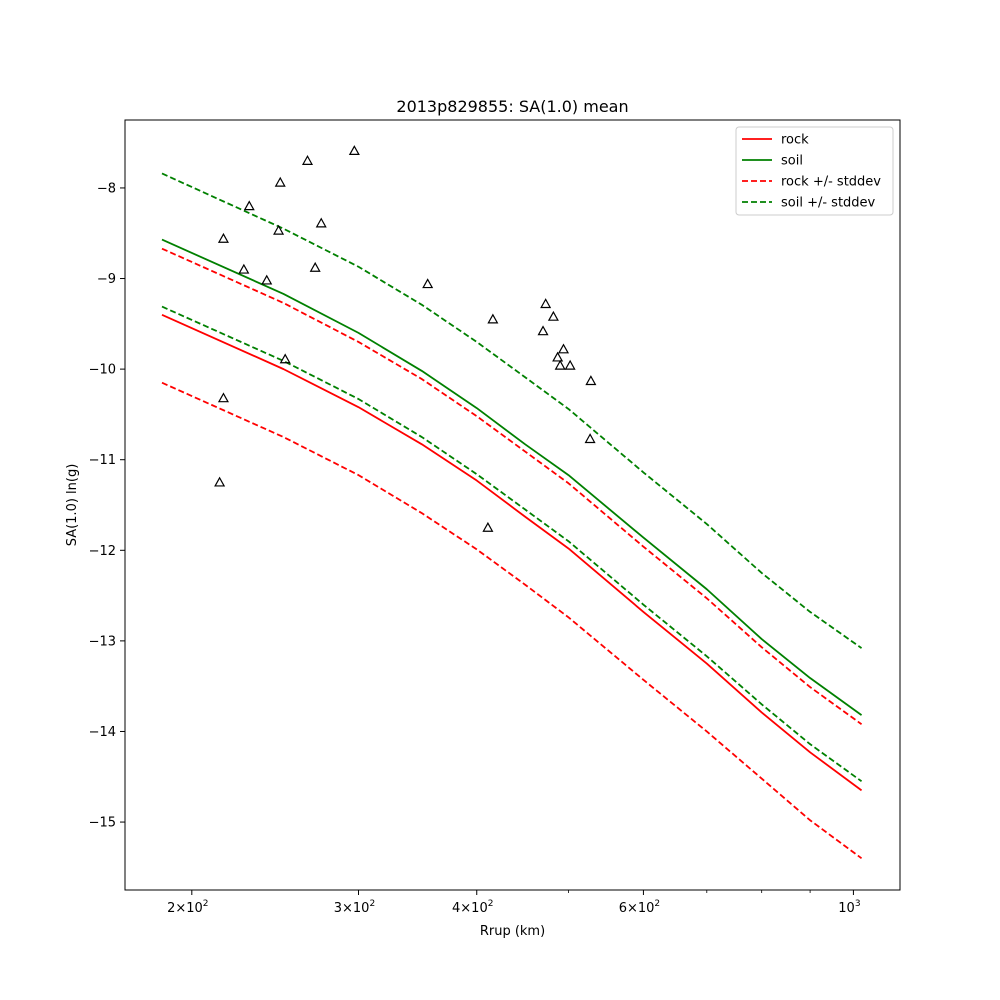 The width and height of the screenshot is (1000, 1000). I want to click on y-tick-label-1: −9, so click(106, 279).